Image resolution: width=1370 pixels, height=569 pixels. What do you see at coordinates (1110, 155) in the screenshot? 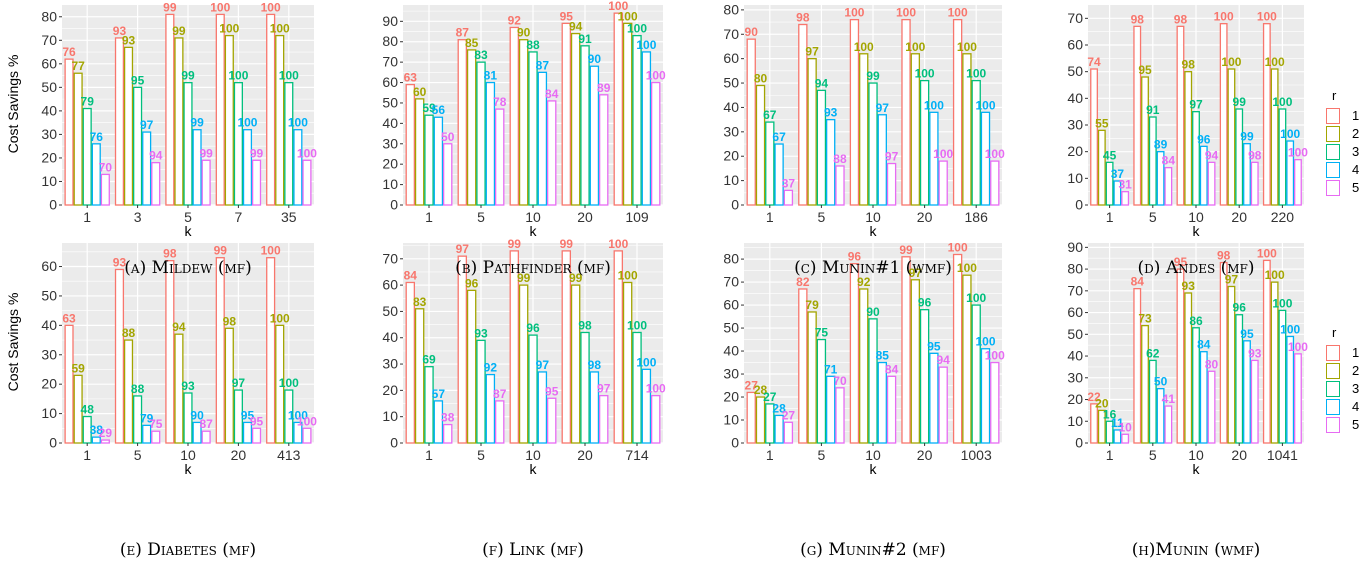
I see `bar-value-label: 45` at bounding box center [1110, 155].